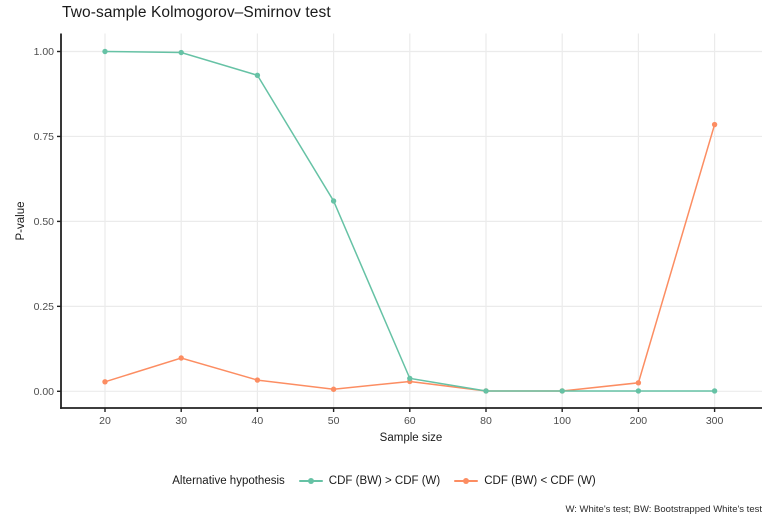 This screenshot has height=528, width=768. Describe the element at coordinates (105, 421) in the screenshot. I see `x-tick-label: 20` at that location.